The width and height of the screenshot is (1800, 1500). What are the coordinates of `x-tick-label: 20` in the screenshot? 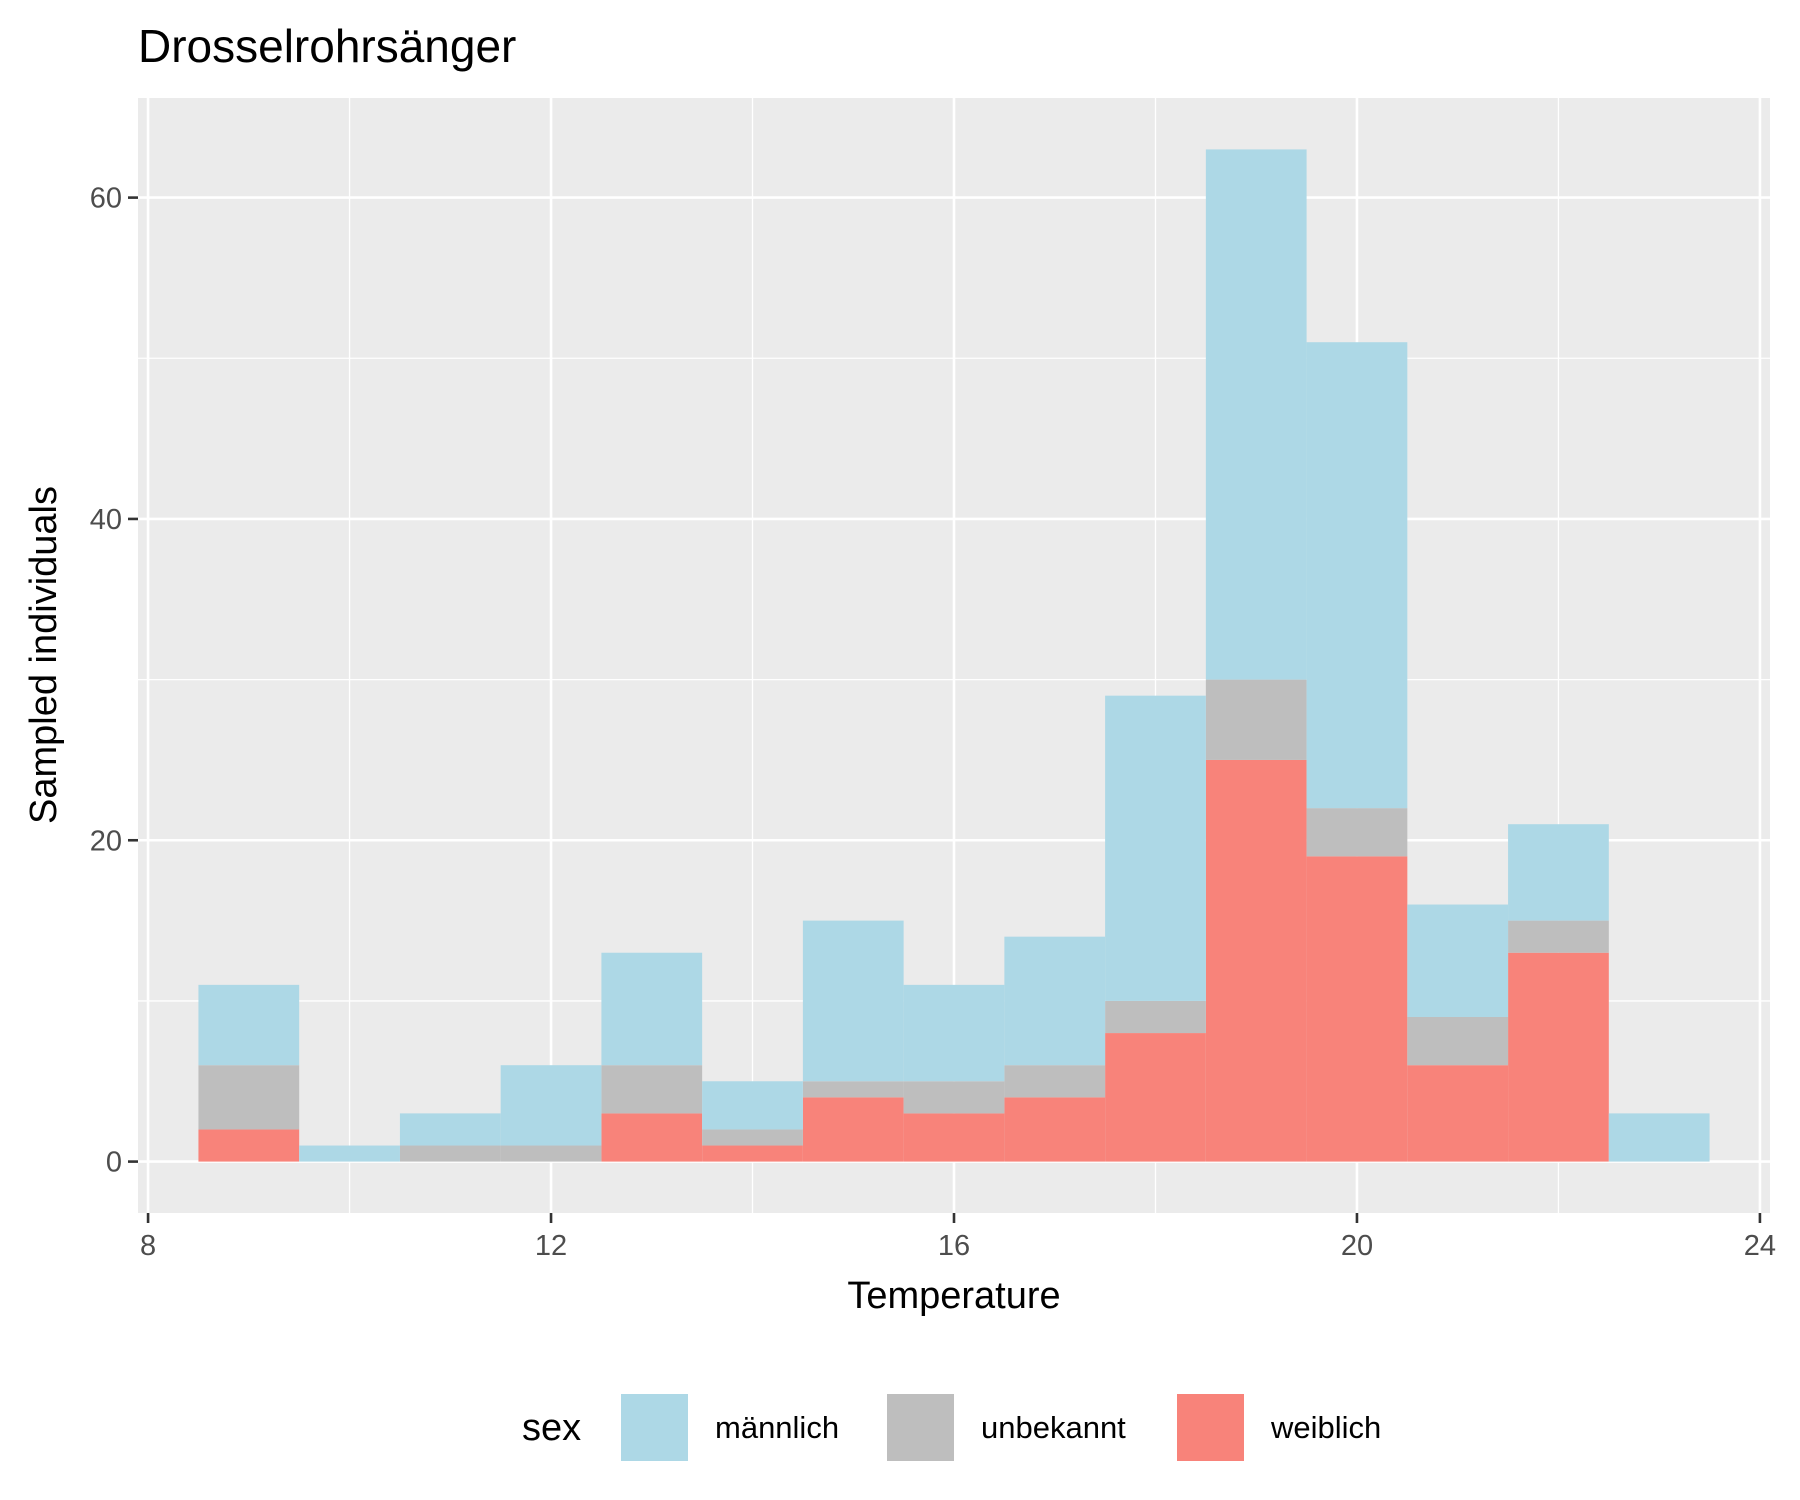 It's located at (1357, 1246).